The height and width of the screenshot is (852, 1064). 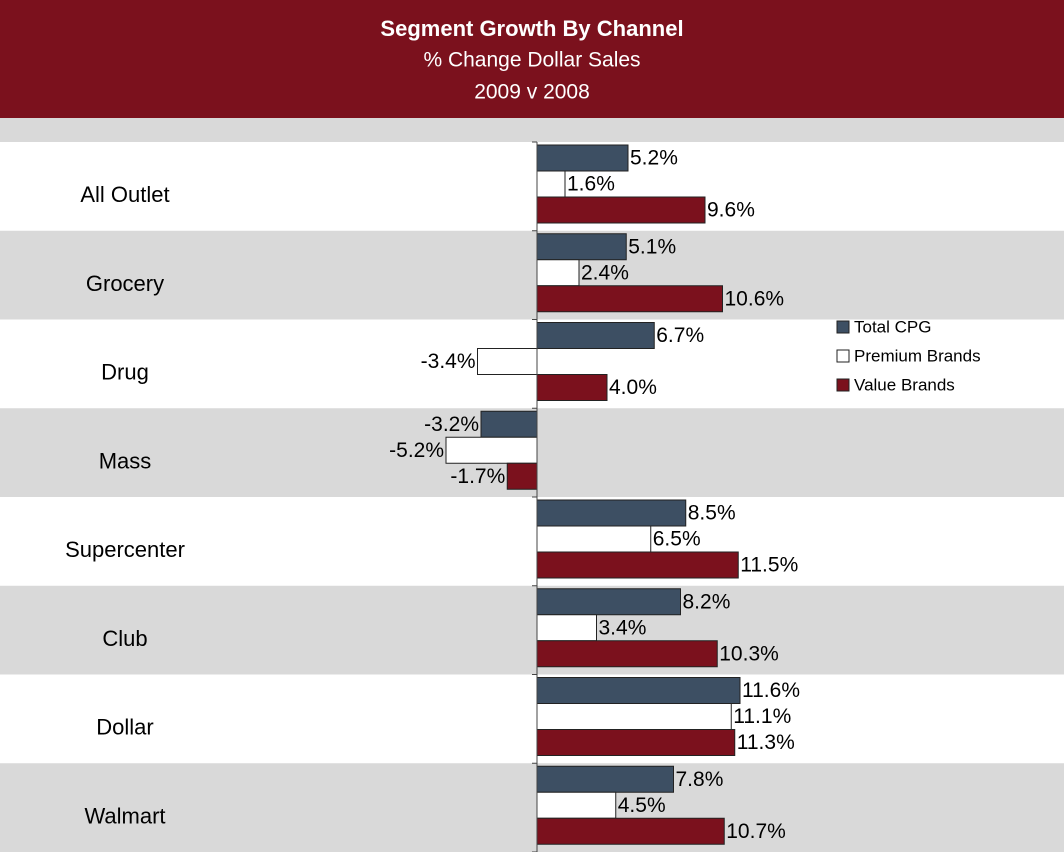 I want to click on category-label: Club, so click(x=124, y=638).